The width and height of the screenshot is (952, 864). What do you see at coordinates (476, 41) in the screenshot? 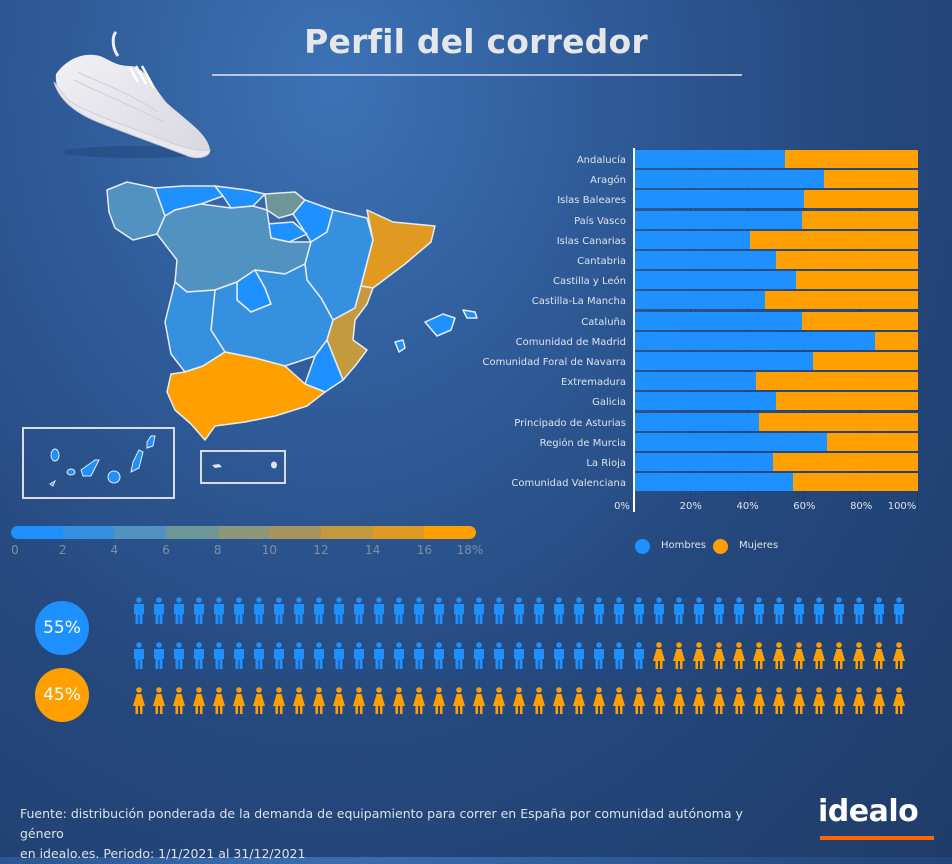
I see `page-title: Perfil del corredor` at bounding box center [476, 41].